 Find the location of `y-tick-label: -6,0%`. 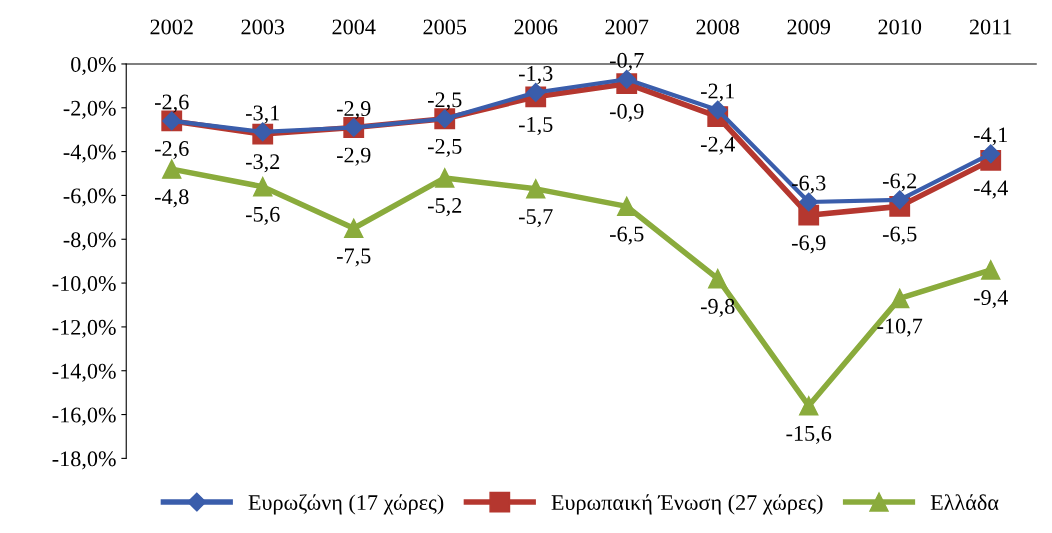

y-tick-label: -6,0% is located at coordinates (89, 197).